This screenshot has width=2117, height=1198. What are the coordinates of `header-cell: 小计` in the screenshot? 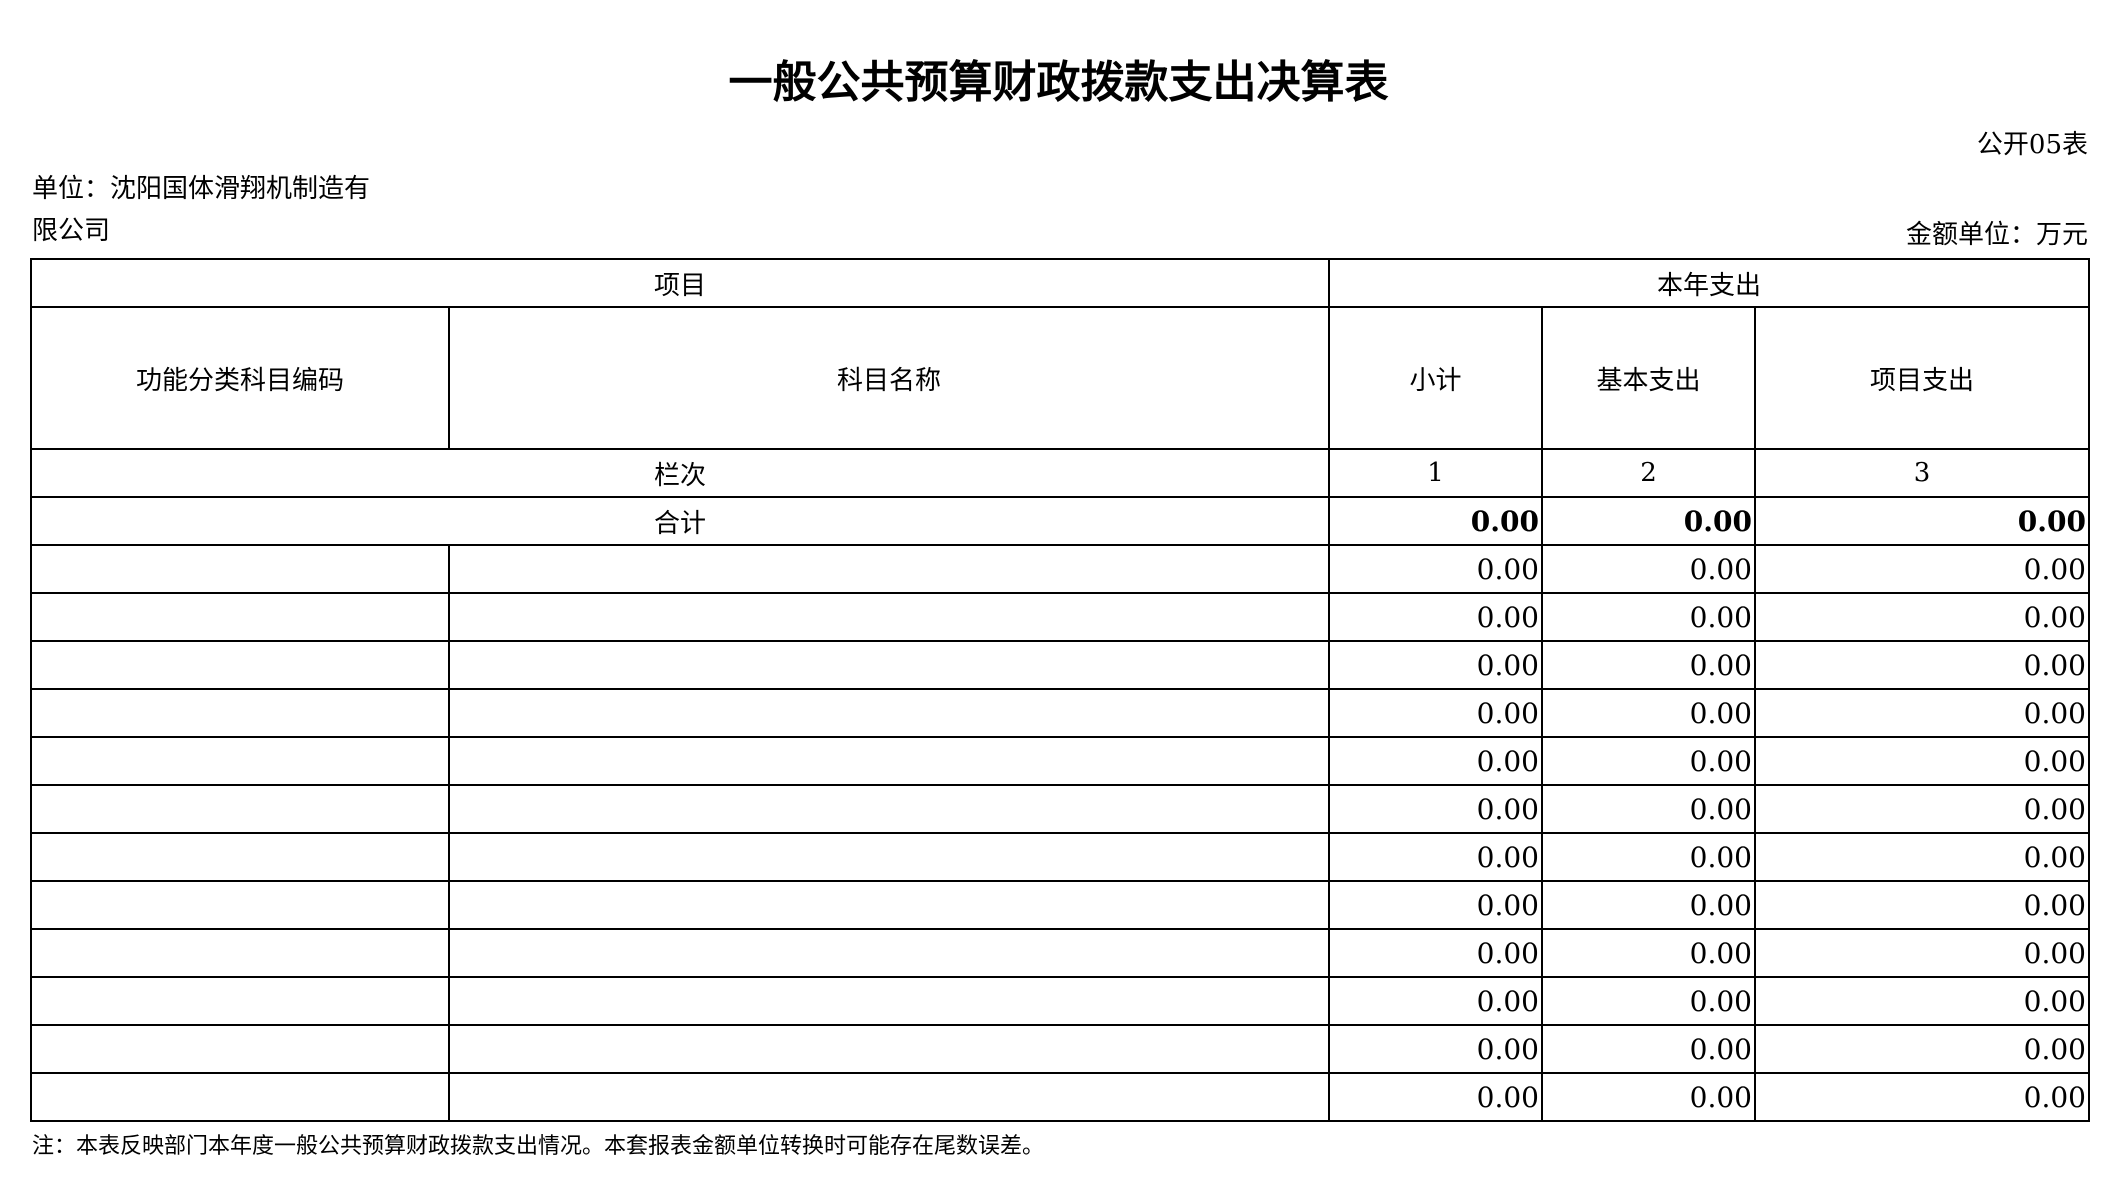 It's located at (1435, 378).